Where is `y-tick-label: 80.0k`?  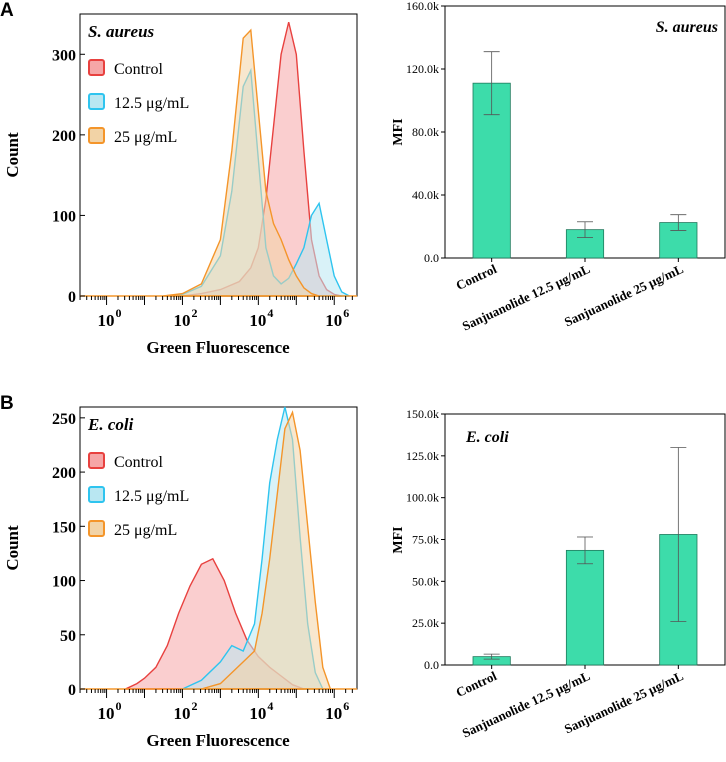 y-tick-label: 80.0k is located at coordinates (425, 132).